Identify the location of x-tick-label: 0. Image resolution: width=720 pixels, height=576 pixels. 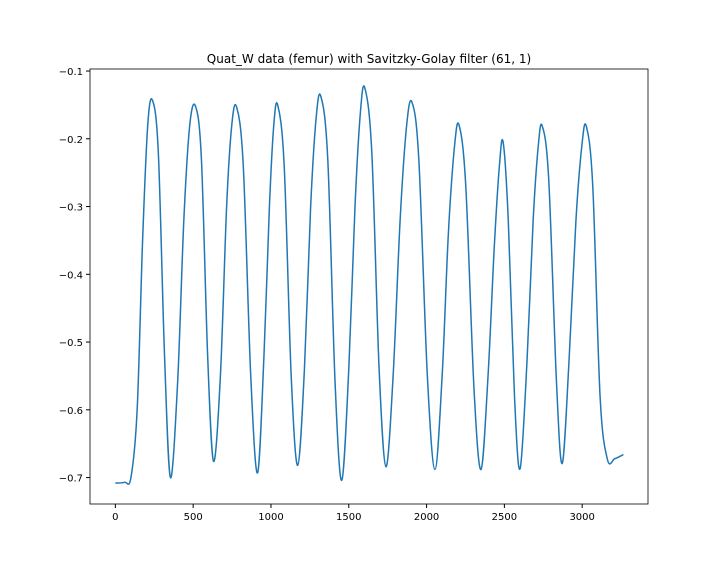
(115, 517).